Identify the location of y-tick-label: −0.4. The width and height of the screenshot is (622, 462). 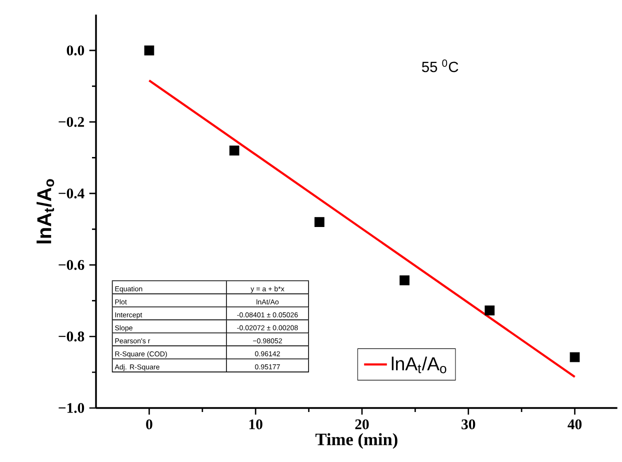
(71, 193).